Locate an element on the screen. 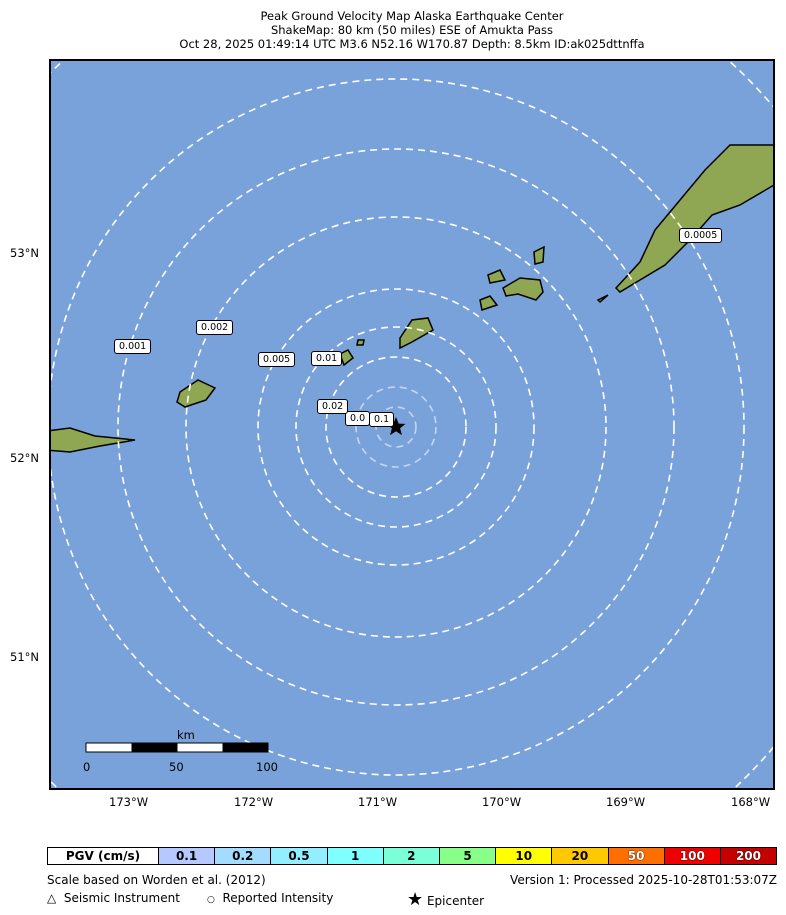 This screenshot has width=786, height=915. scale-note: Scale based on Worden et al. (2012) is located at coordinates (156, 880).